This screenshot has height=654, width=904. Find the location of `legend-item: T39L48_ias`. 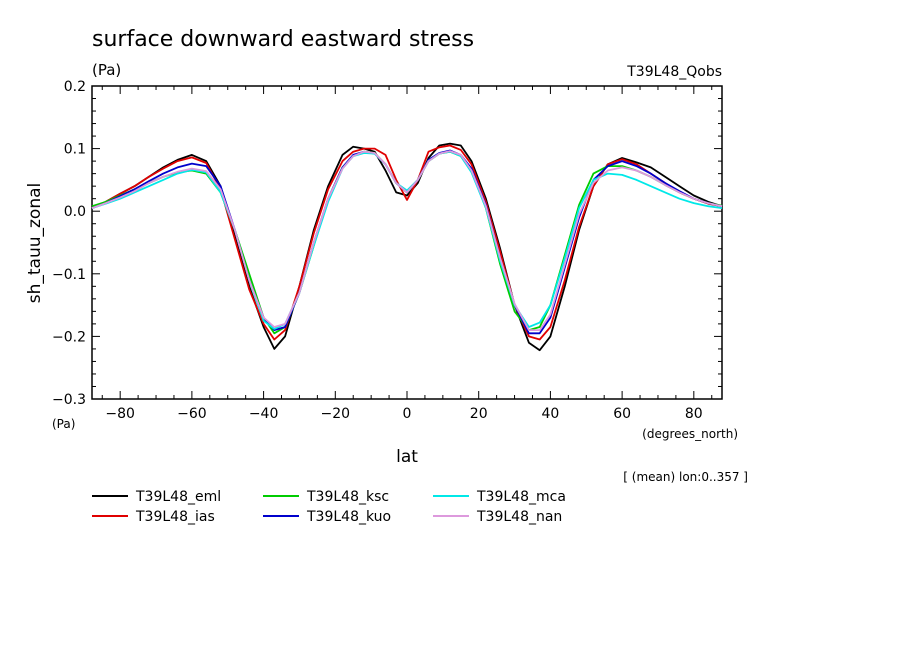

legend-item: T39L48_ias is located at coordinates (153, 517).